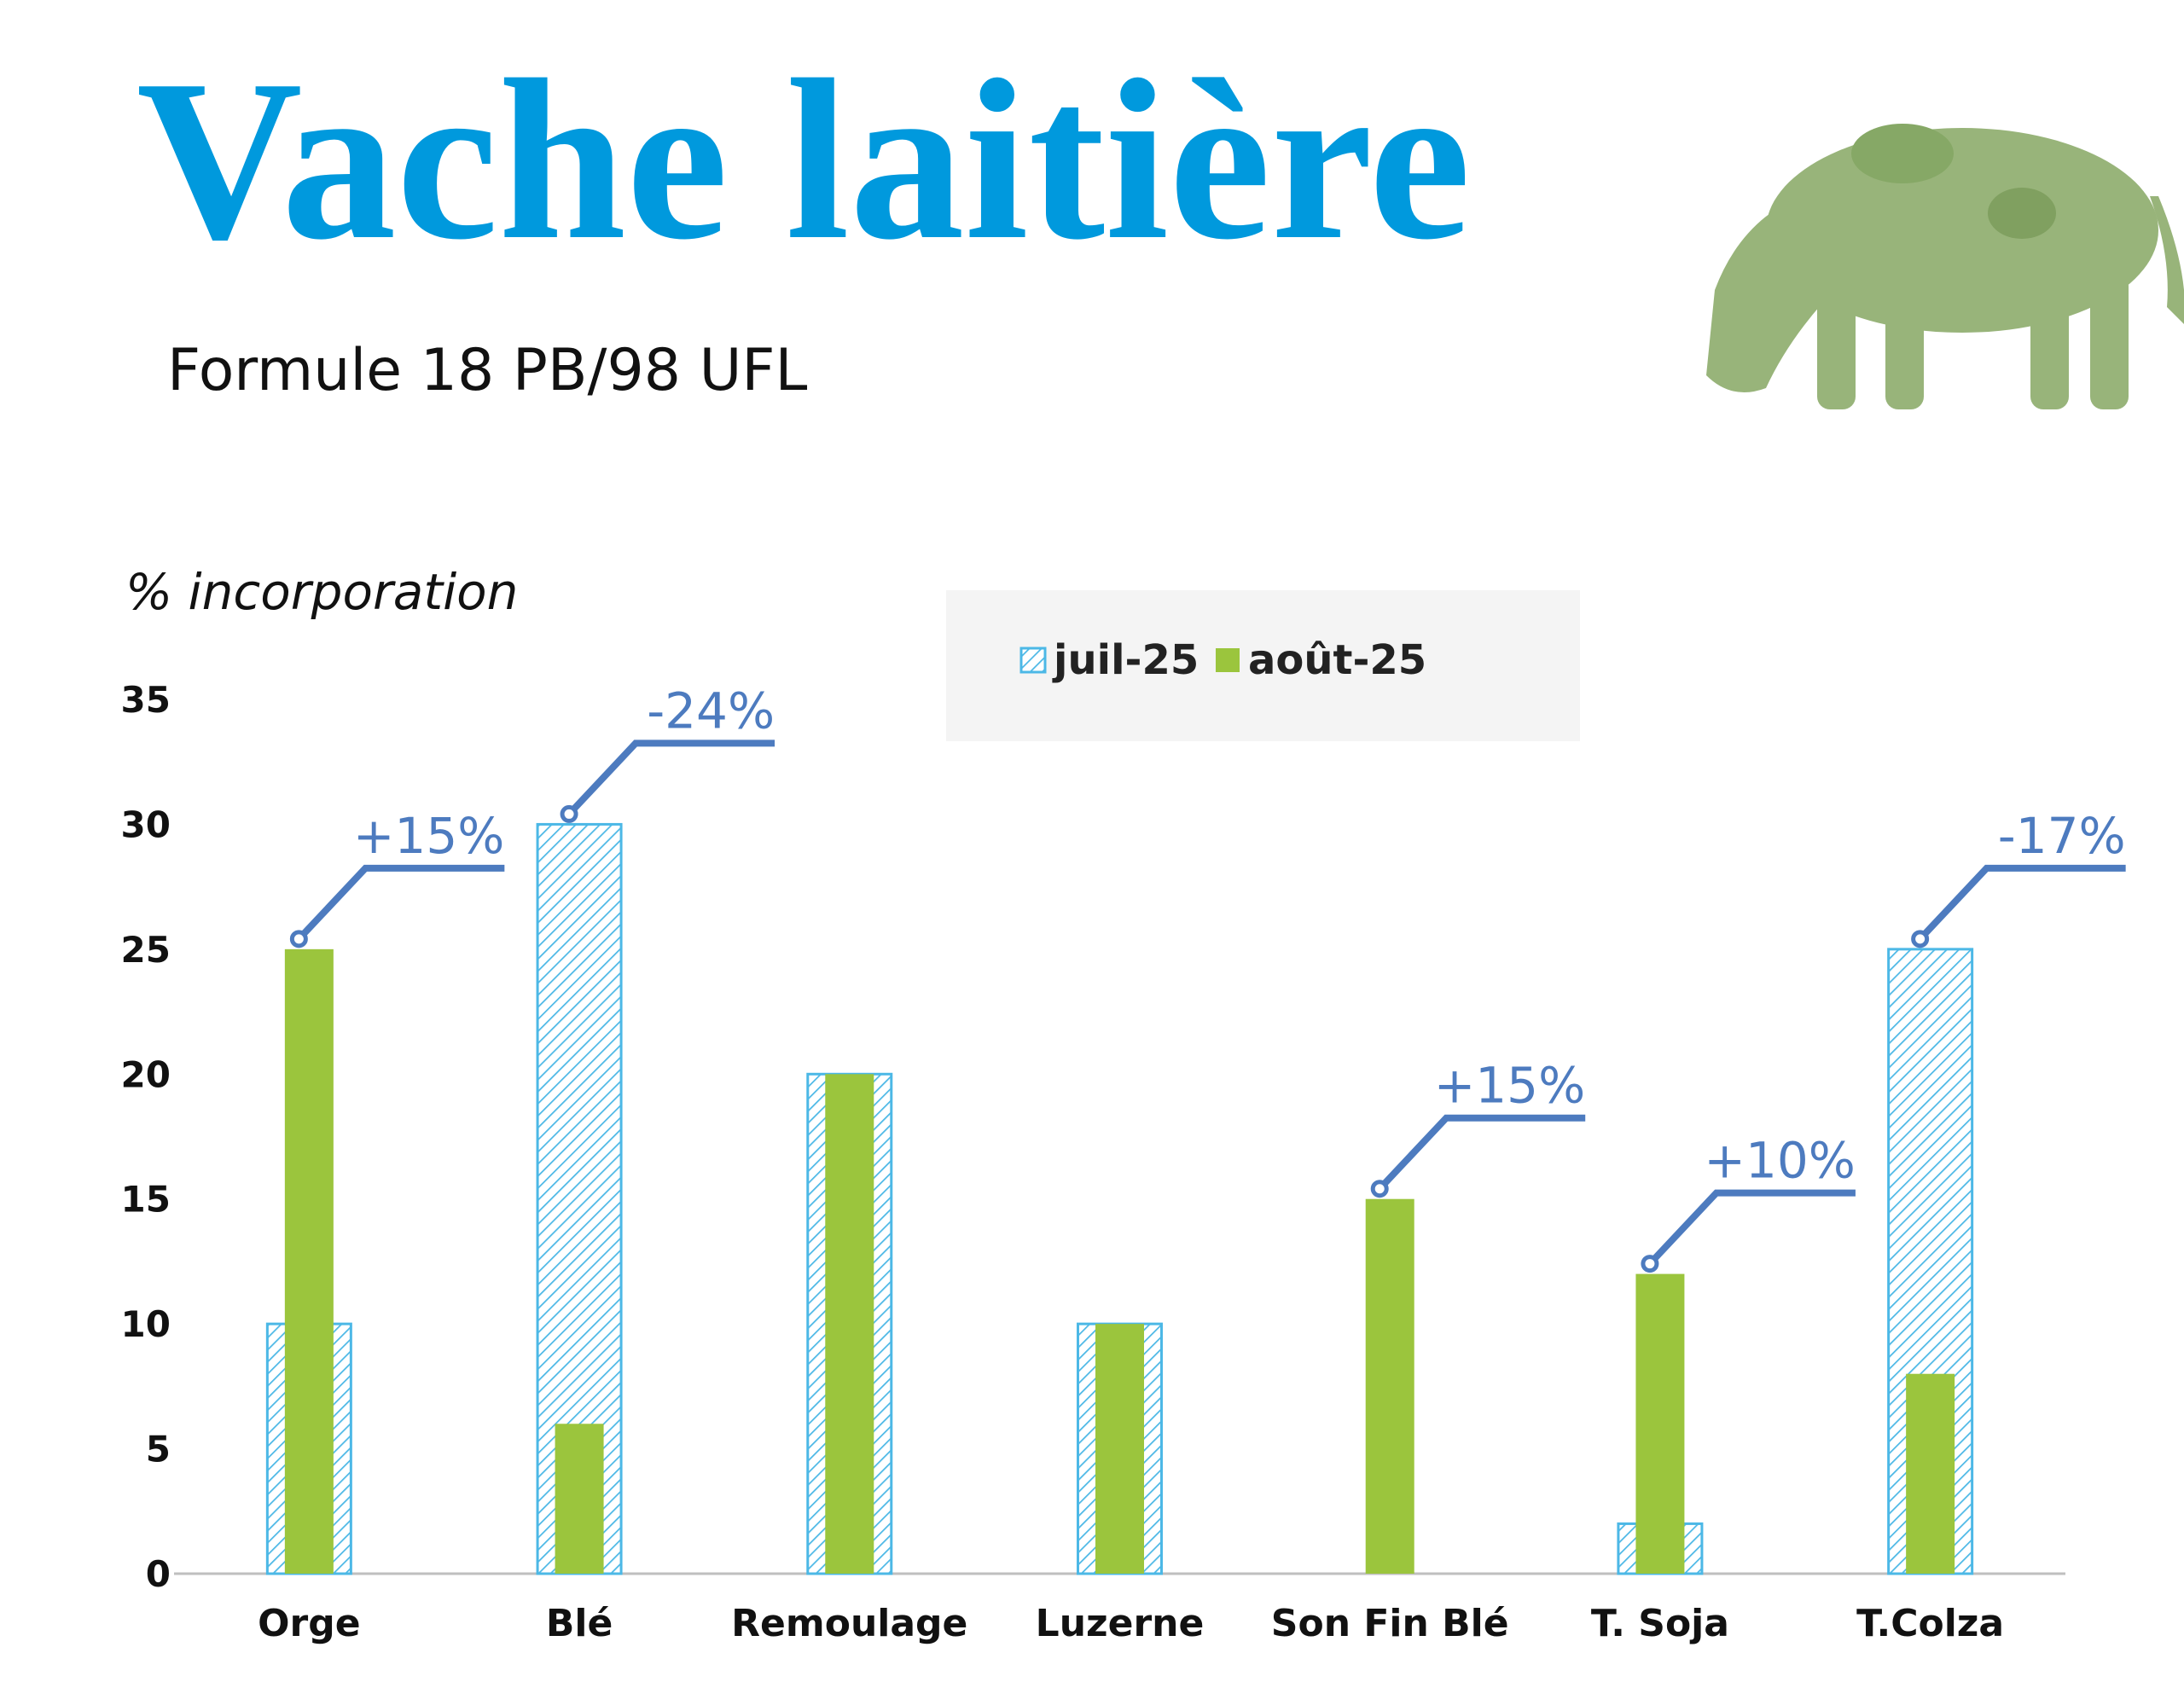 This screenshot has height=1682, width=2184. I want to click on legend-label: août-25, so click(1337, 660).